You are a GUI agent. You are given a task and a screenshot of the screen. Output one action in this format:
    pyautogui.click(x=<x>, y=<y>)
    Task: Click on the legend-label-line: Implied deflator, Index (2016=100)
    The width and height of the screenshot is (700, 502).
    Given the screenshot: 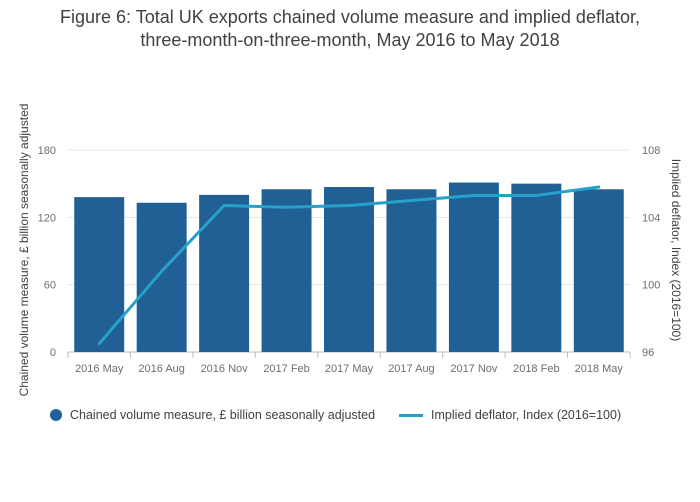 What is the action you would take?
    pyautogui.click(x=526, y=415)
    